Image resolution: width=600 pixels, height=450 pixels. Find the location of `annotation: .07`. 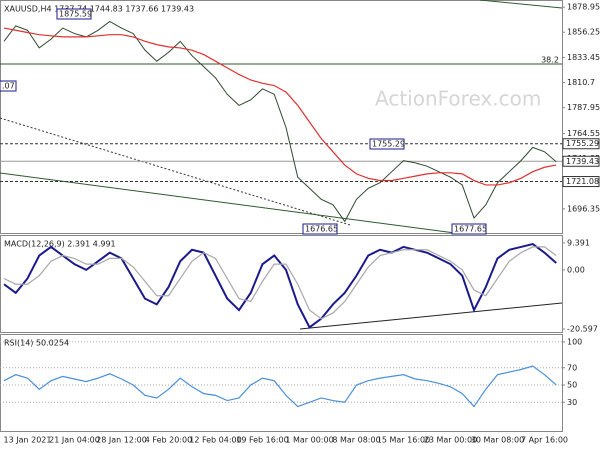

annotation: .07 is located at coordinates (8, 86).